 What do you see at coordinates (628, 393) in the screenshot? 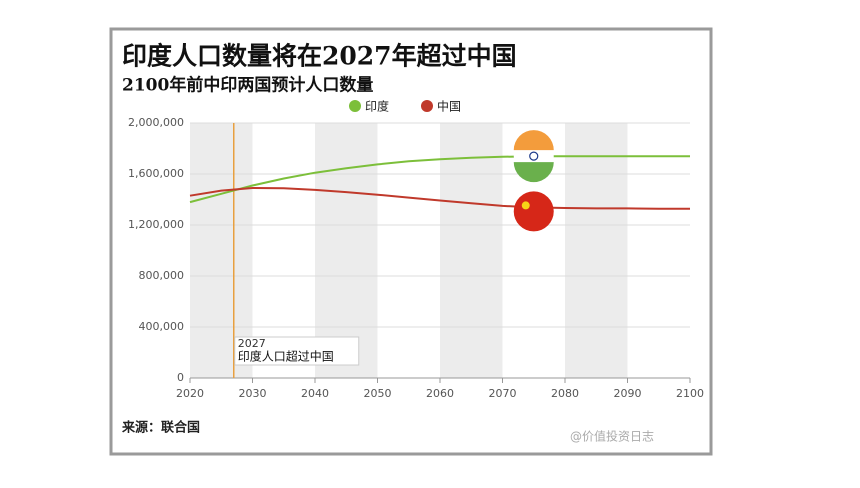
I see `x-tick-label: 2090` at bounding box center [628, 393].